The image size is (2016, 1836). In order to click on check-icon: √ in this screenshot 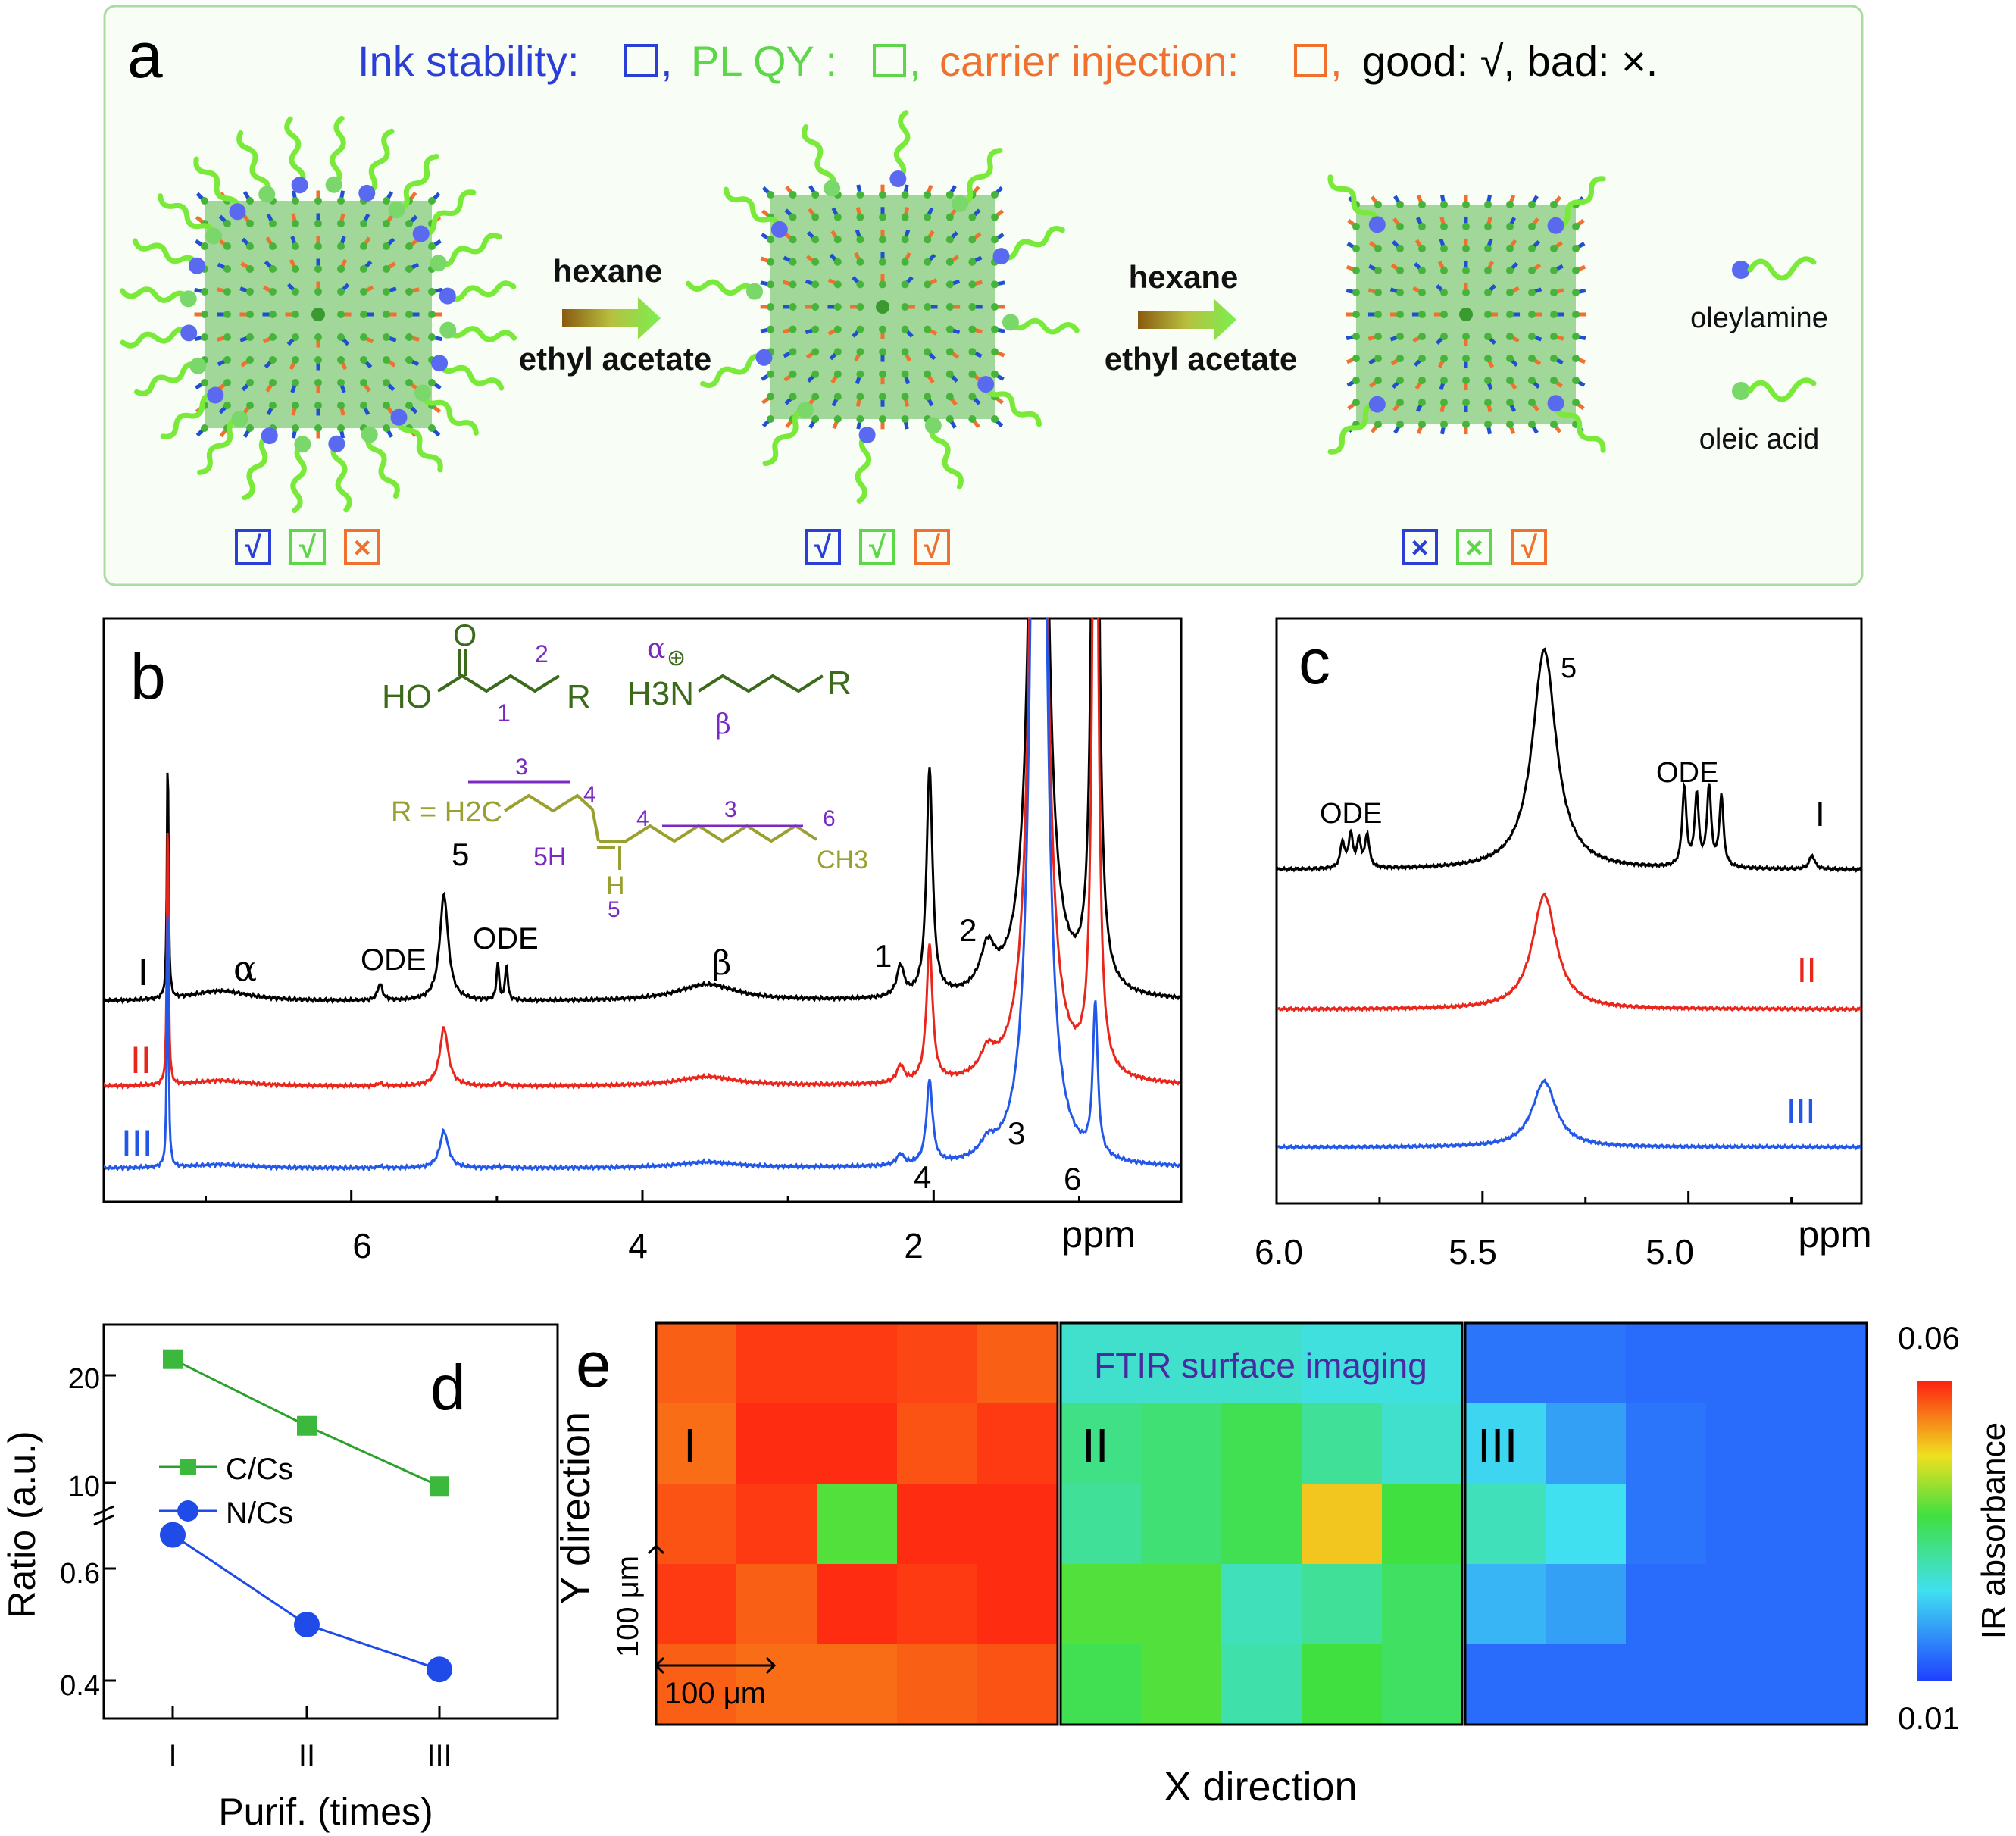, I will do `click(823, 548)`.